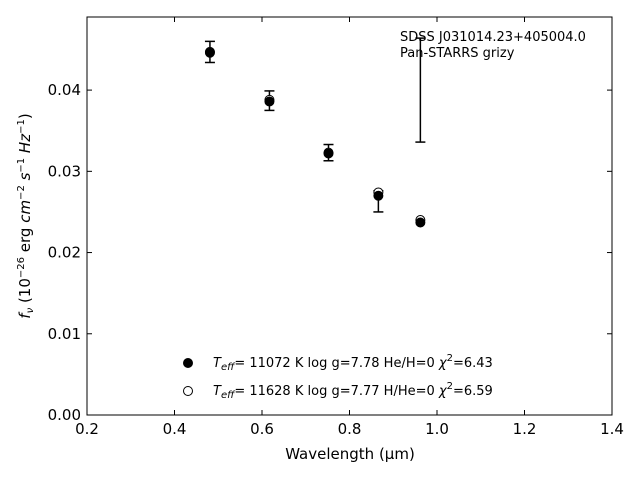 Image resolution: width=640 pixels, height=480 pixels. Describe the element at coordinates (64, 171) in the screenshot. I see `y-tick-label: 0.03` at that location.